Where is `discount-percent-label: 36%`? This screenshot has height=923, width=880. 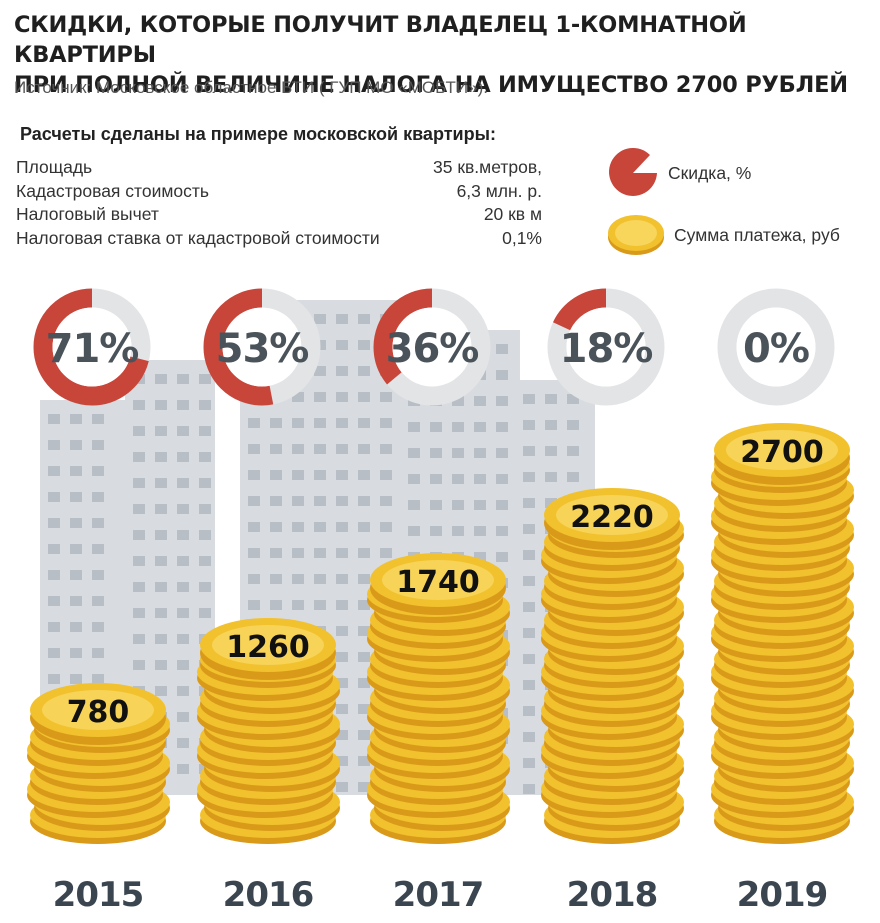 discount-percent-label: 36% is located at coordinates (432, 349).